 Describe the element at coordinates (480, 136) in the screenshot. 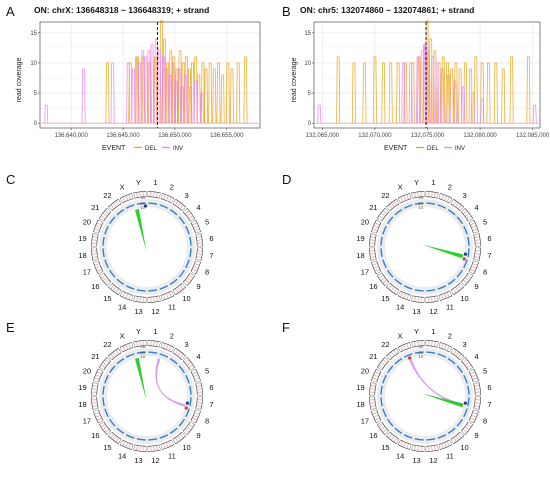

I see `x-tick-label: 132,080,000` at that location.